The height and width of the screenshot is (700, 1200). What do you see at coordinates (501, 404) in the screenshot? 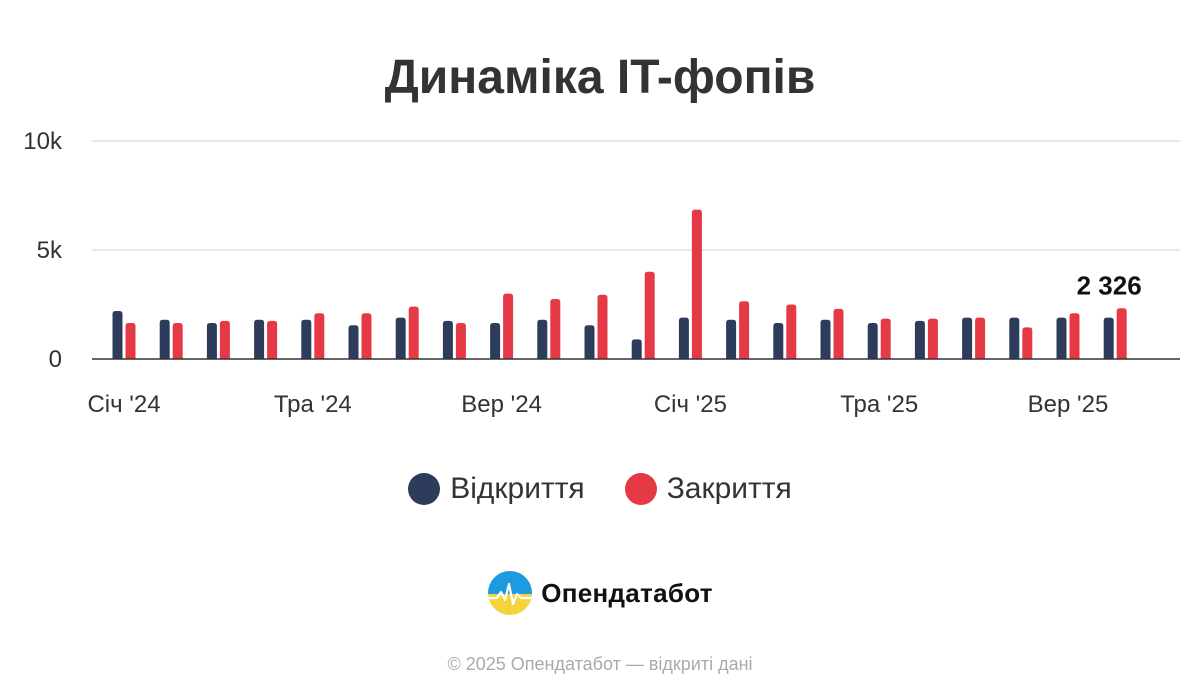
I see `x-tick-label: Вер '24` at bounding box center [501, 404].